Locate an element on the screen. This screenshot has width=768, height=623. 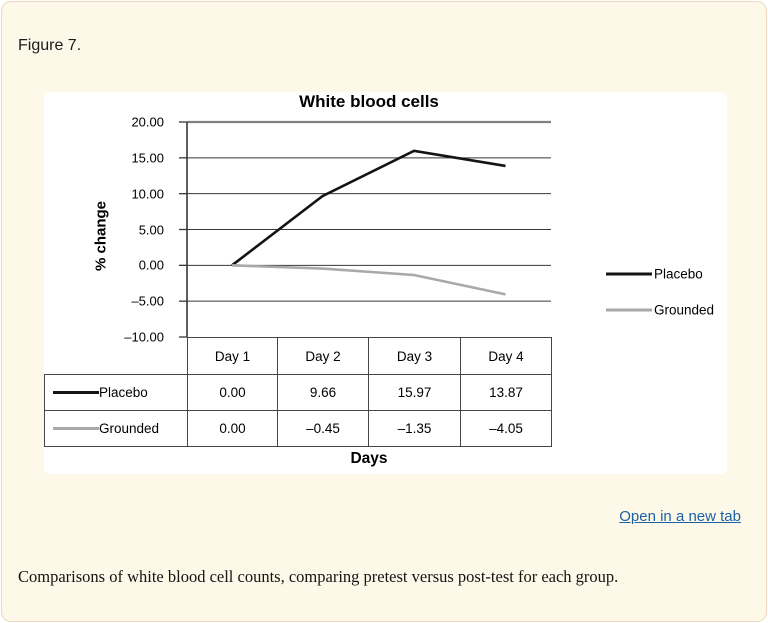
y-axis-tick-labels: 20.00 15.00 10.00 5.00 0.00 –5.00 –10.00 is located at coordinates (104, 283).